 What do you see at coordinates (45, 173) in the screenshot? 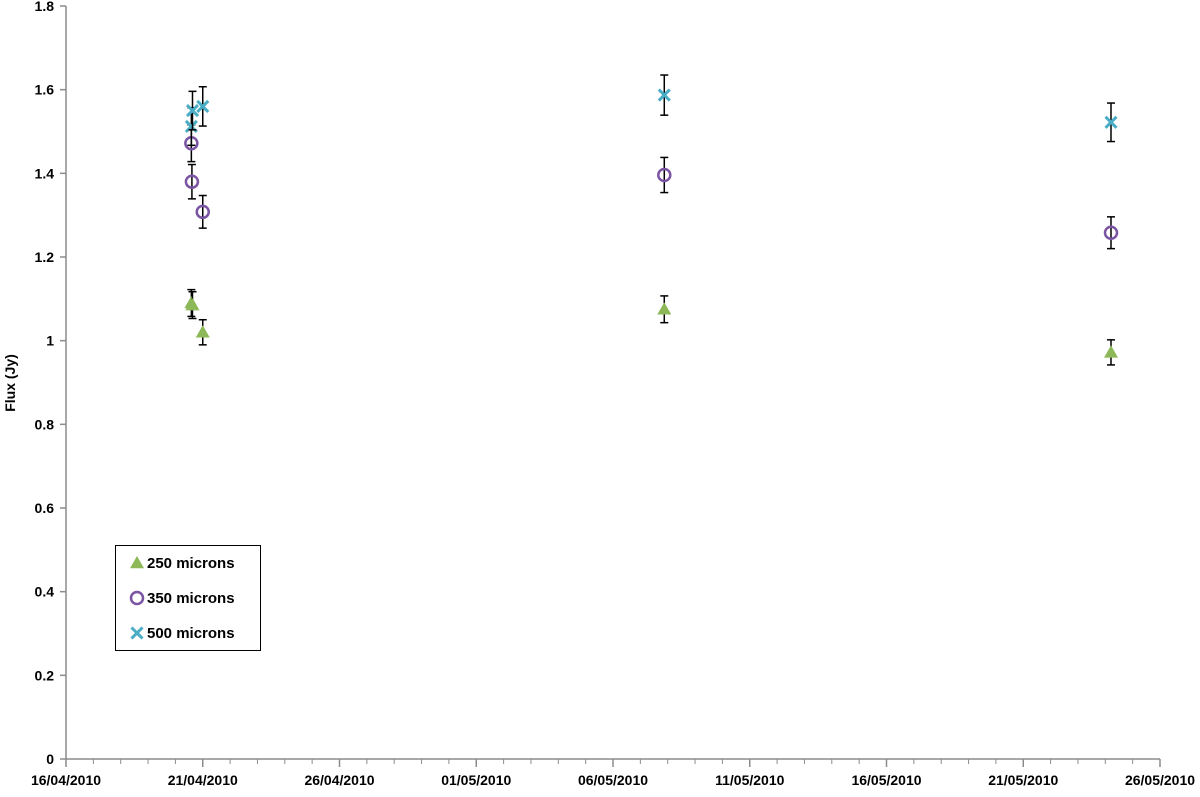
I see `y-tick-label: 1.4` at bounding box center [45, 173].